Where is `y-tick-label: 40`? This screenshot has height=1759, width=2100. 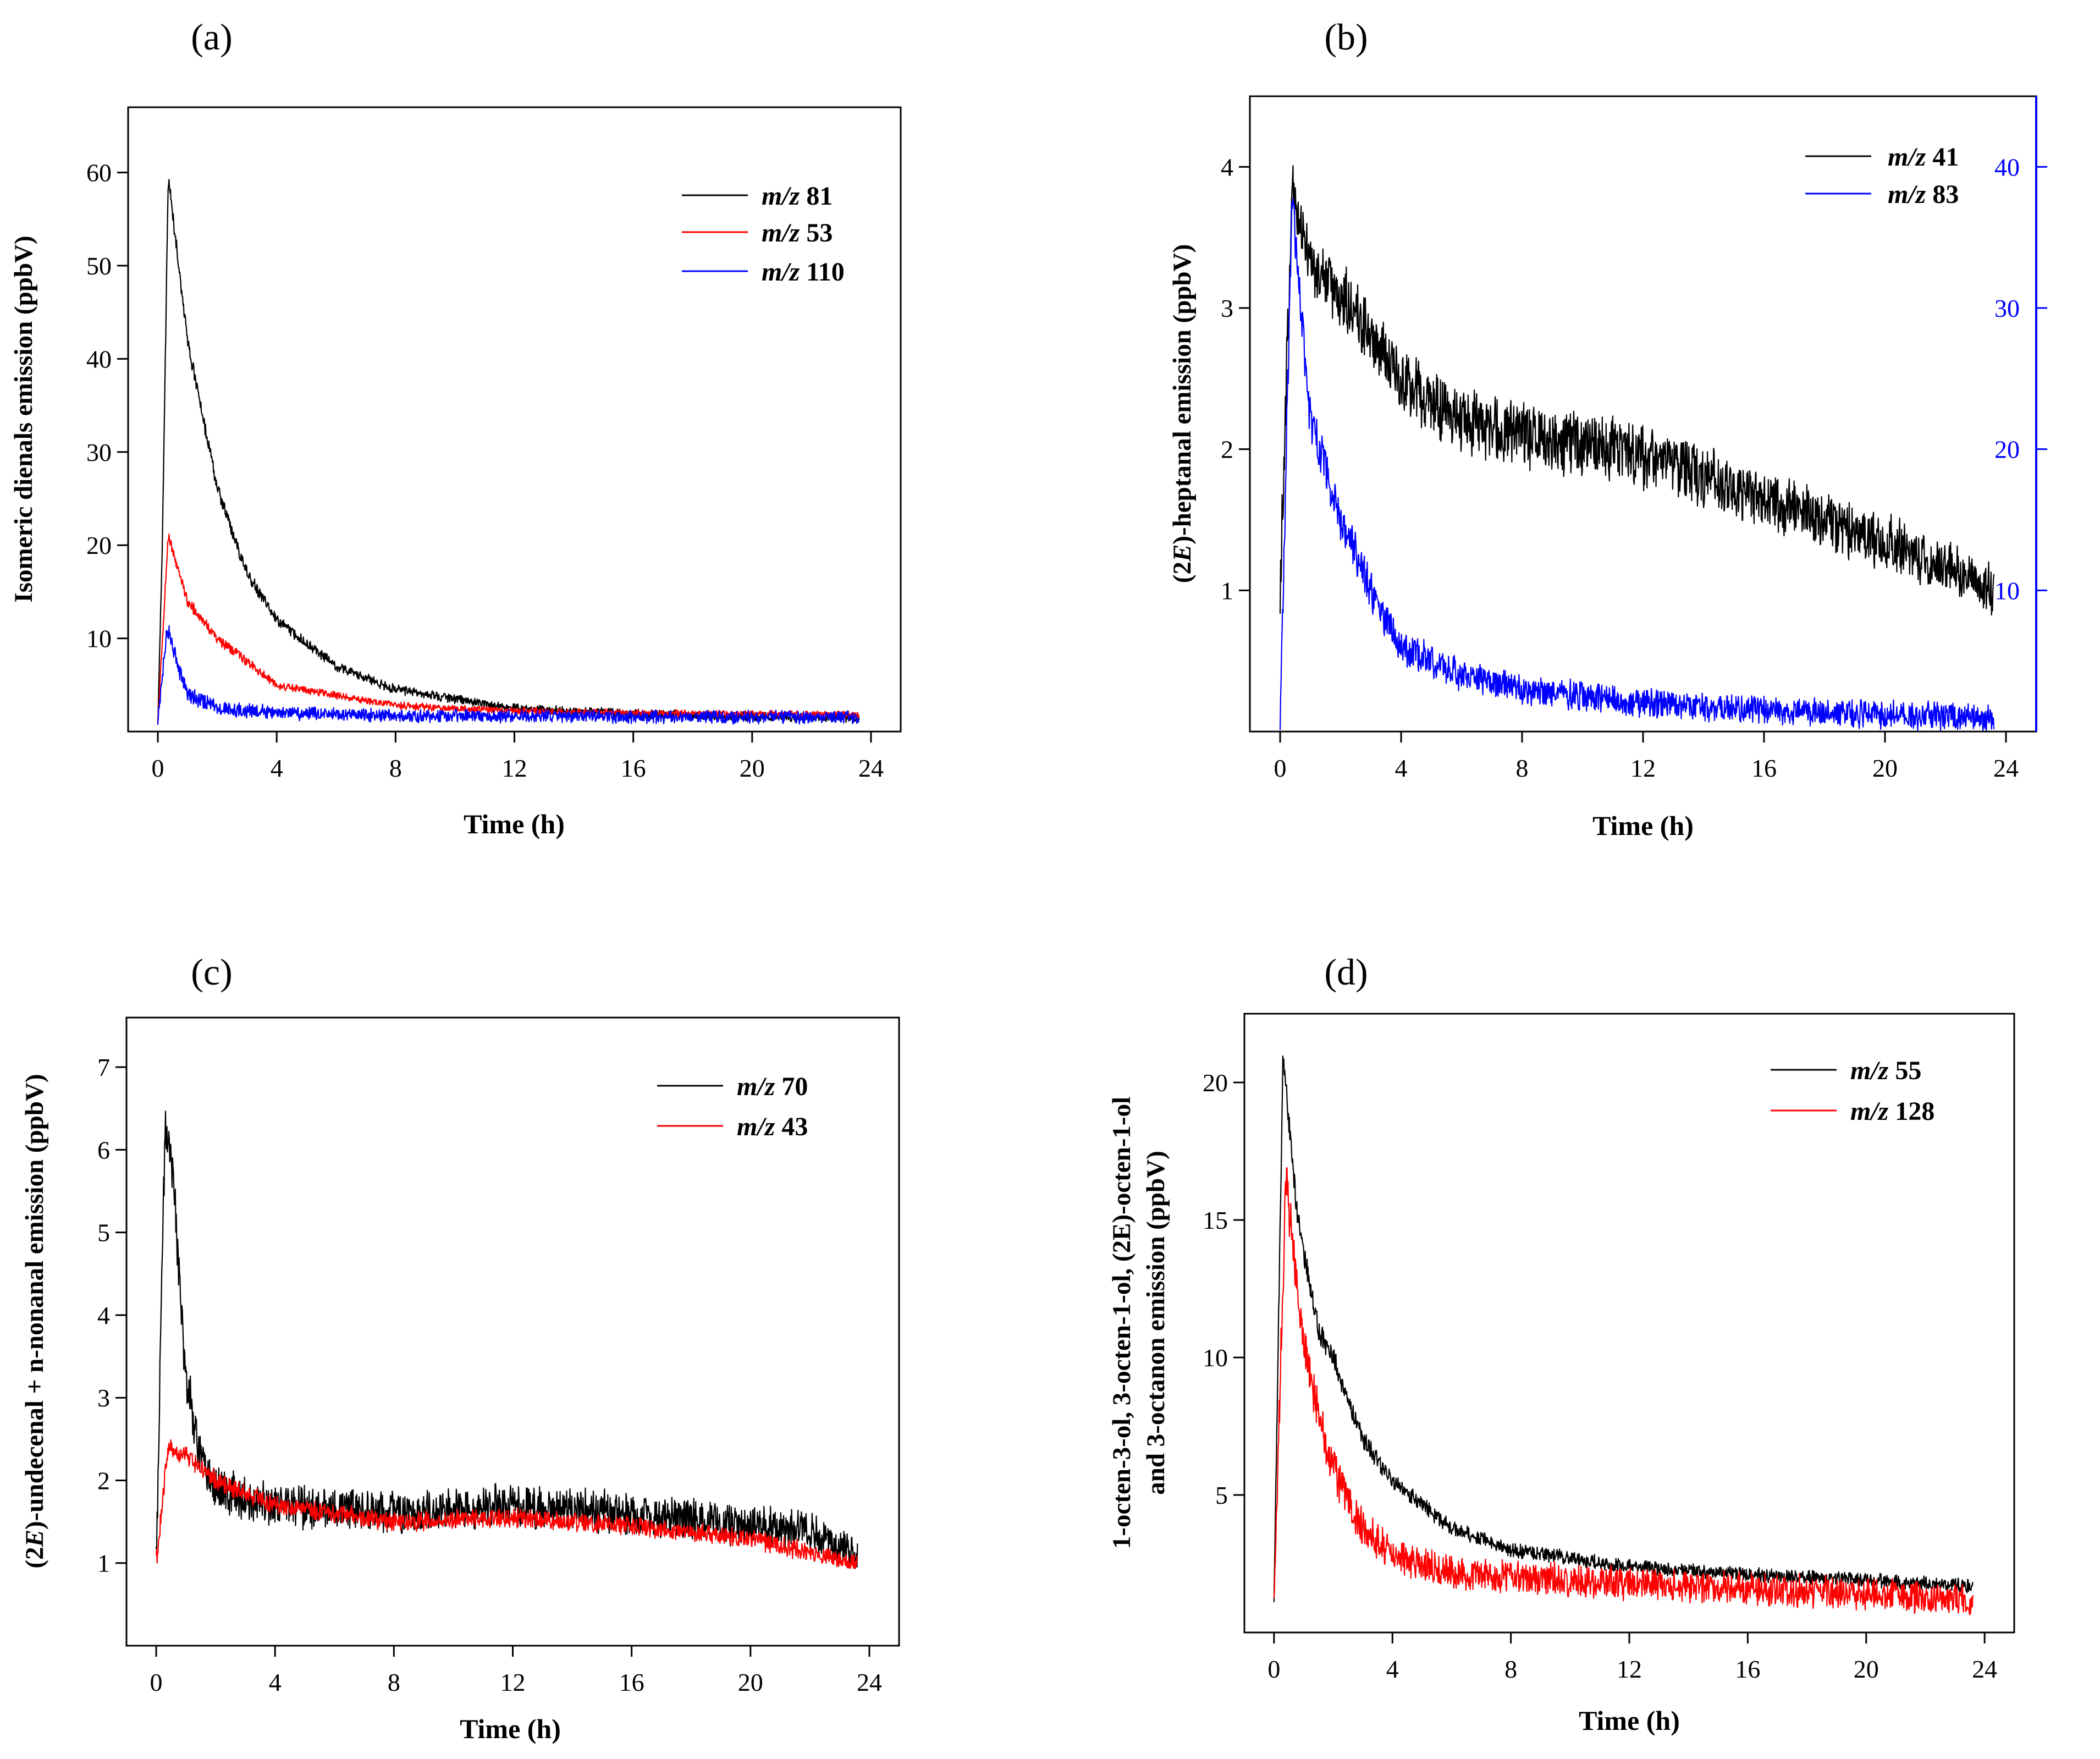 y-tick-label: 40 is located at coordinates (99, 359).